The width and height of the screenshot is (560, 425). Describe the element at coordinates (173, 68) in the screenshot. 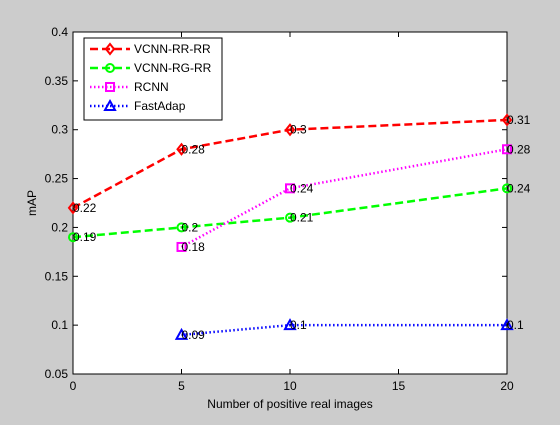

I see `legend-label: VCNN-RG-RR` at that location.